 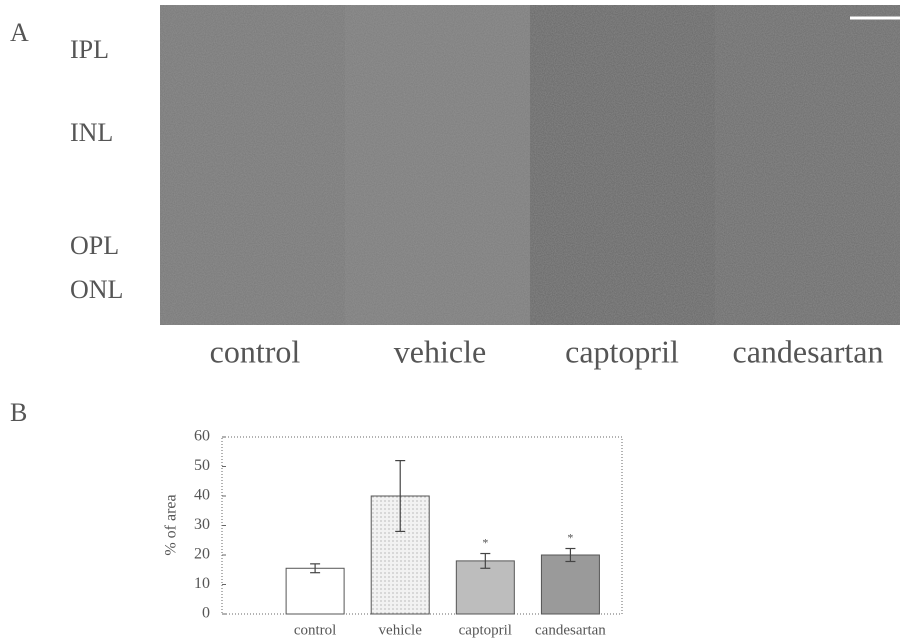 I want to click on y-tick-label: 40, so click(x=202, y=495).